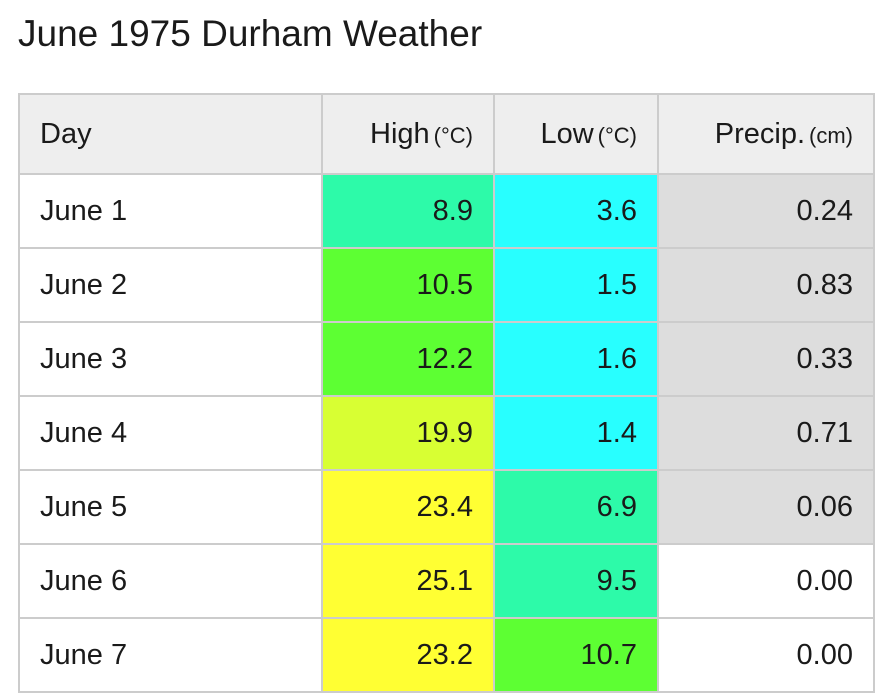 The height and width of the screenshot is (693, 888). Describe the element at coordinates (408, 211) in the screenshot. I see `cell-high: 8.9` at that location.